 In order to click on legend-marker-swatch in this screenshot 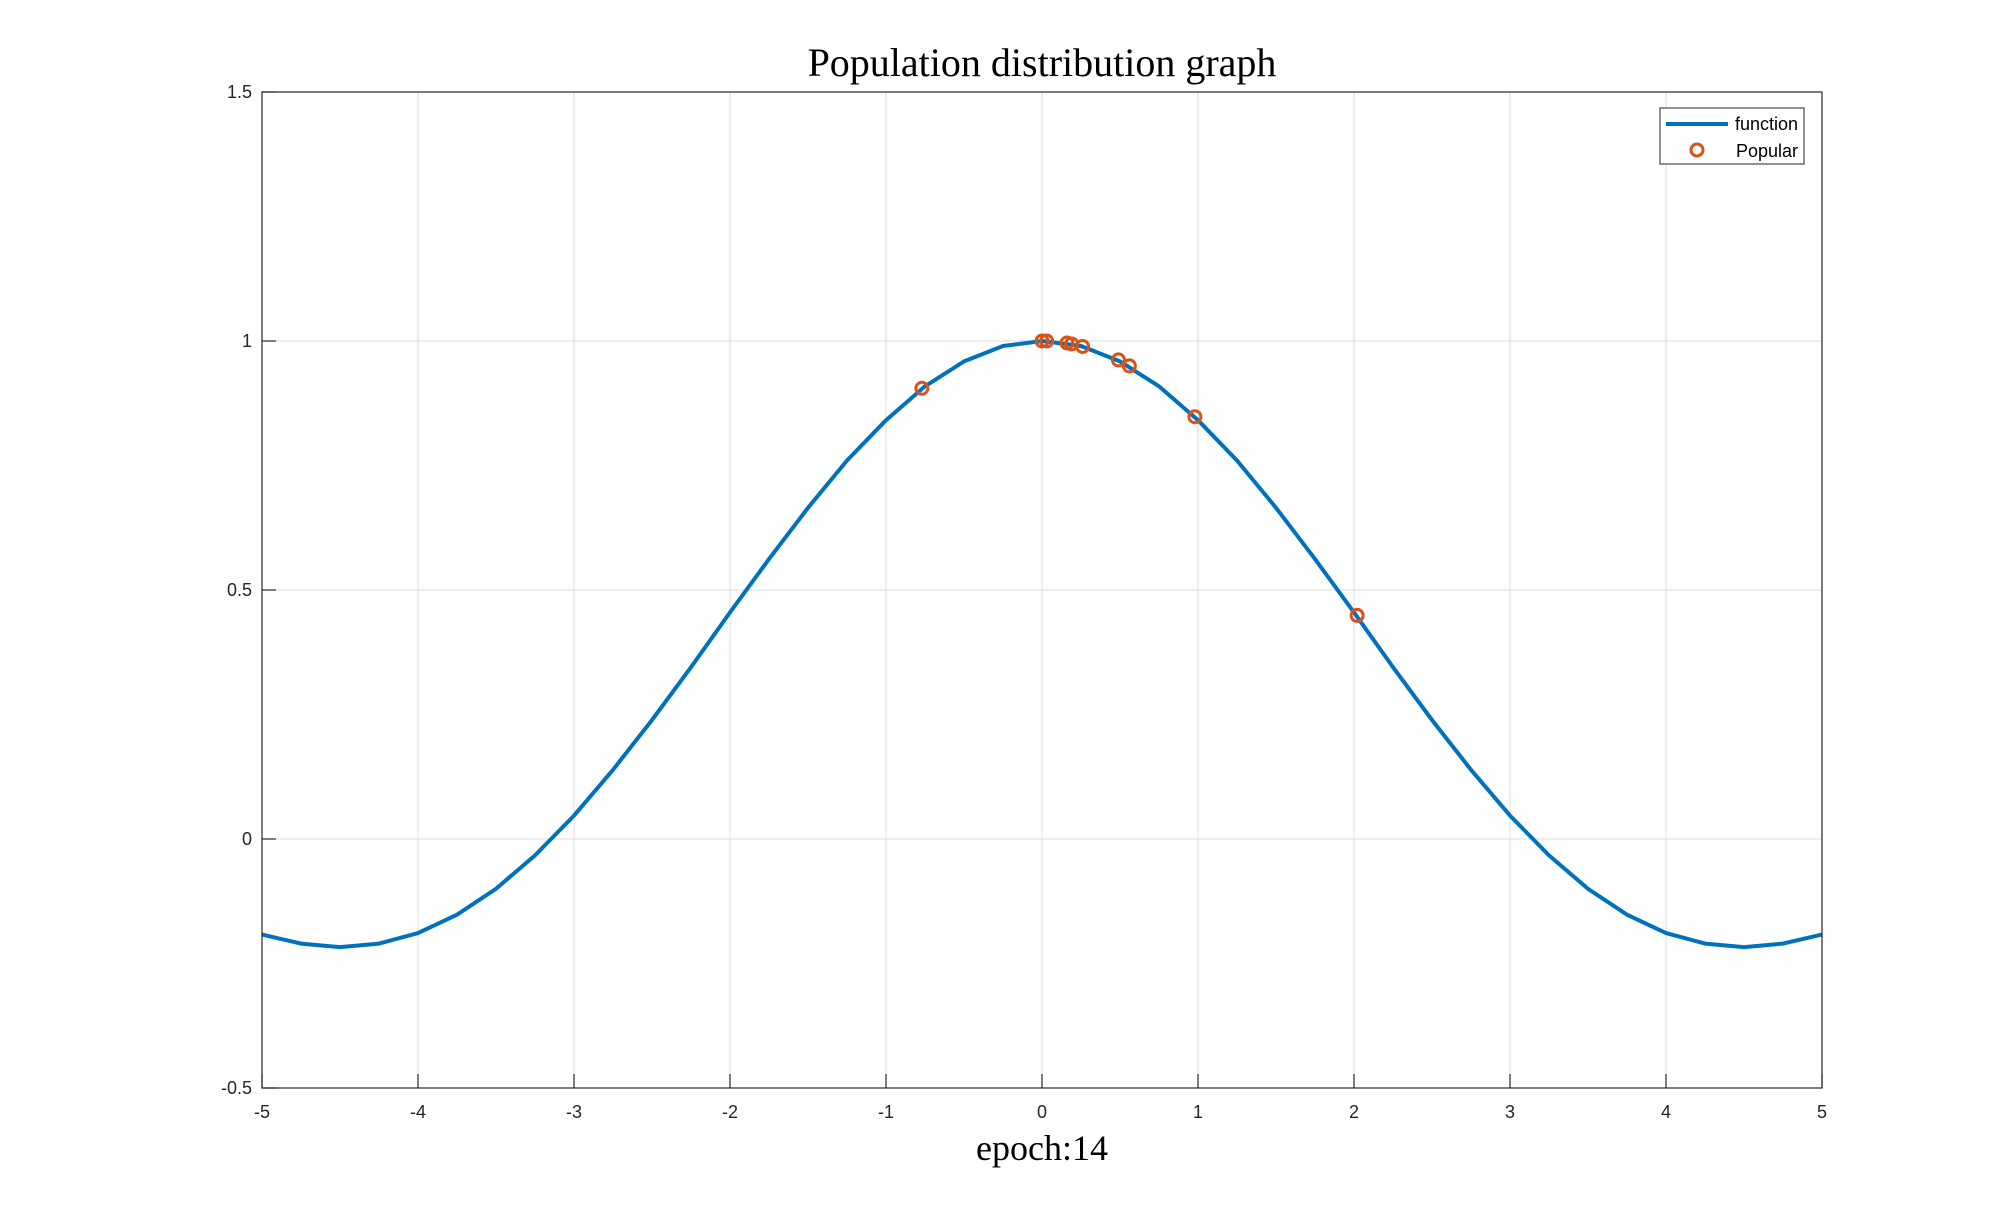, I will do `click(1697, 150)`.